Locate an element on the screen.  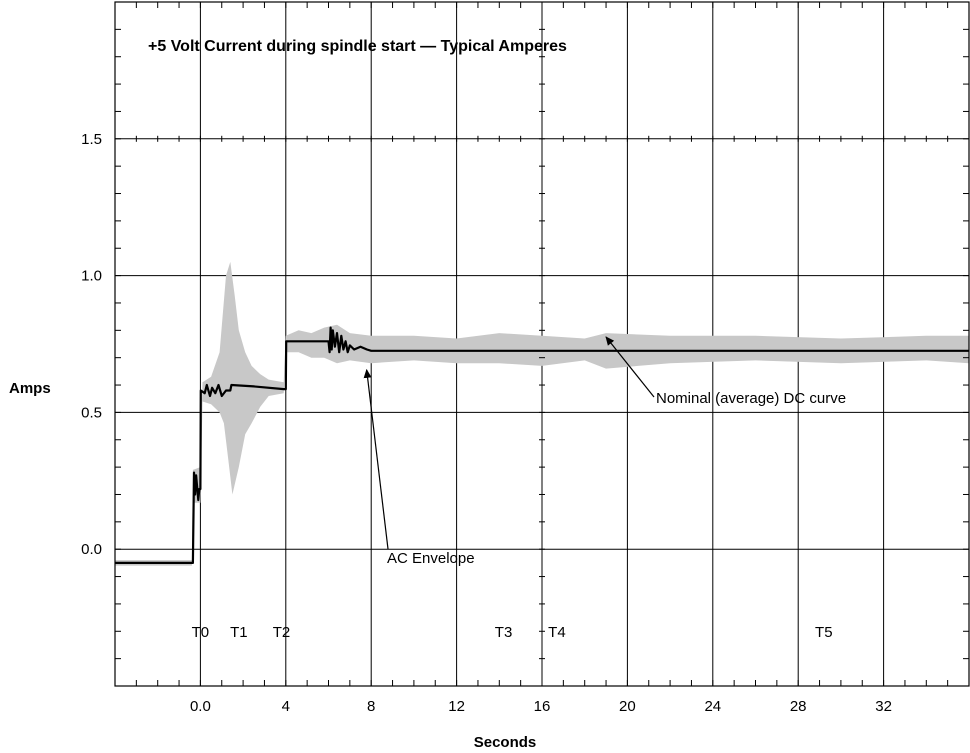
annotation-ac-envelope-label: AC Envelope is located at coordinates (431, 558).